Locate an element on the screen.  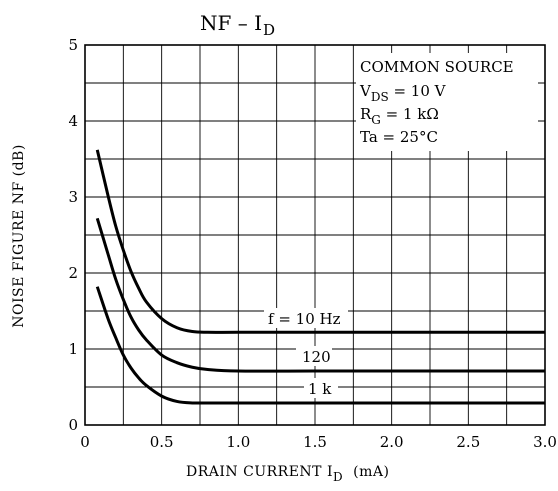
x-axis-title: DRAIN CURRENT ID (mA) is located at coordinates (287, 474).